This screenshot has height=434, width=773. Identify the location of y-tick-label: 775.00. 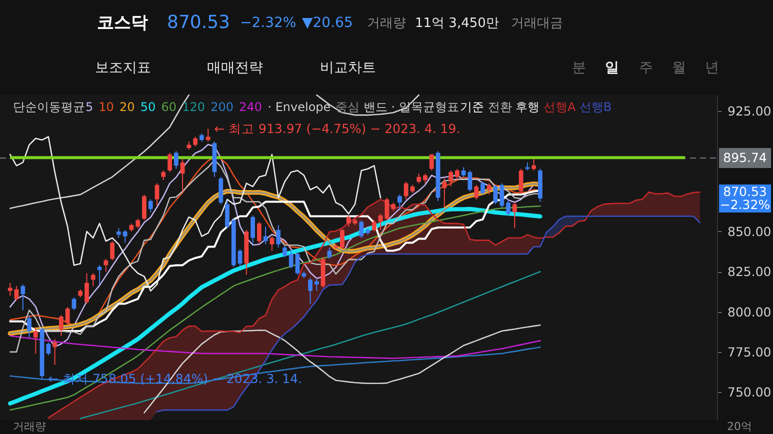
(750, 352).